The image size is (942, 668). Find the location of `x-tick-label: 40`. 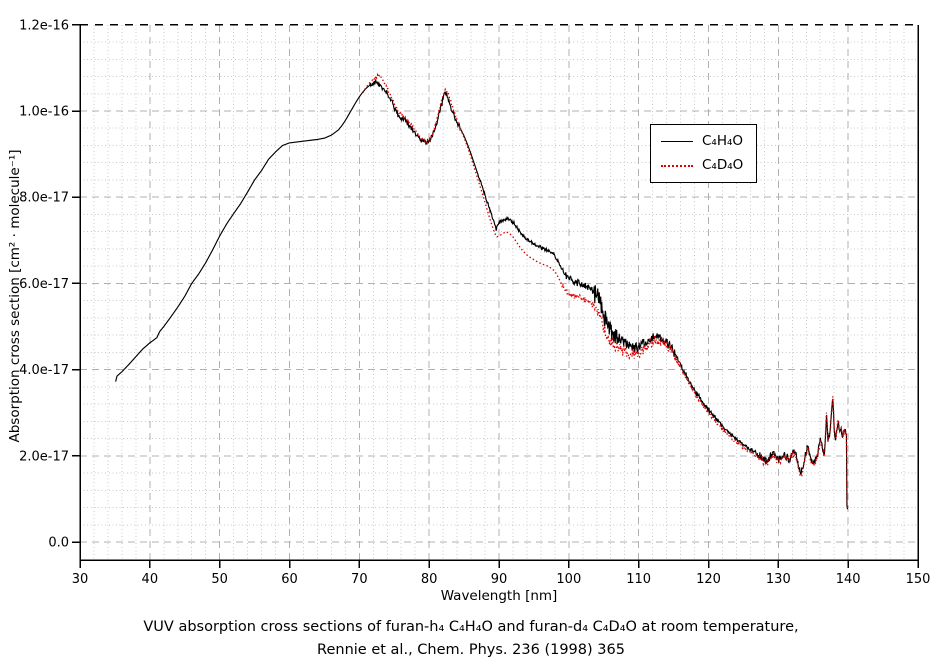

x-tick-label: 40 is located at coordinates (150, 579).